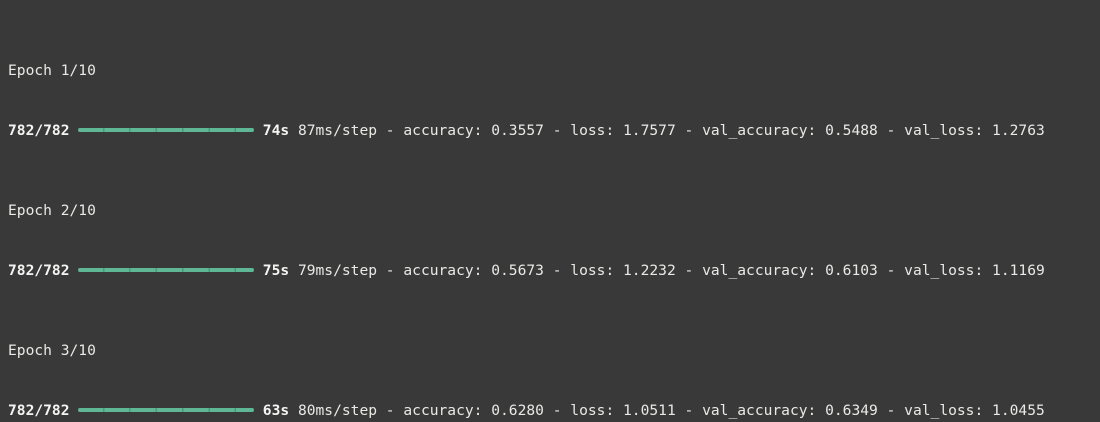 The height and width of the screenshot is (422, 1100). What do you see at coordinates (52, 350) in the screenshot?
I see `epoch-header: Epoch 3/10` at bounding box center [52, 350].